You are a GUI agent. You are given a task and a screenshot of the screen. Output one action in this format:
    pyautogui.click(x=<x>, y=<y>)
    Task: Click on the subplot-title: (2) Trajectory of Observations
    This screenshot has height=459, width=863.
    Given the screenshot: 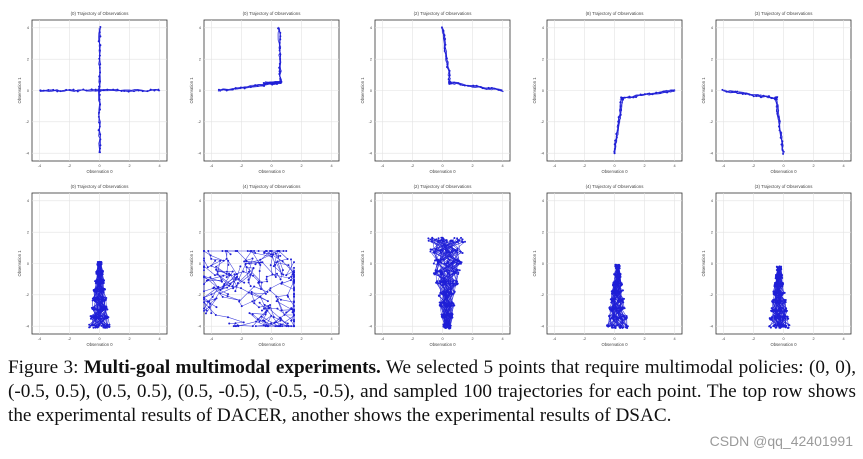 What is the action you would take?
    pyautogui.click(x=443, y=13)
    